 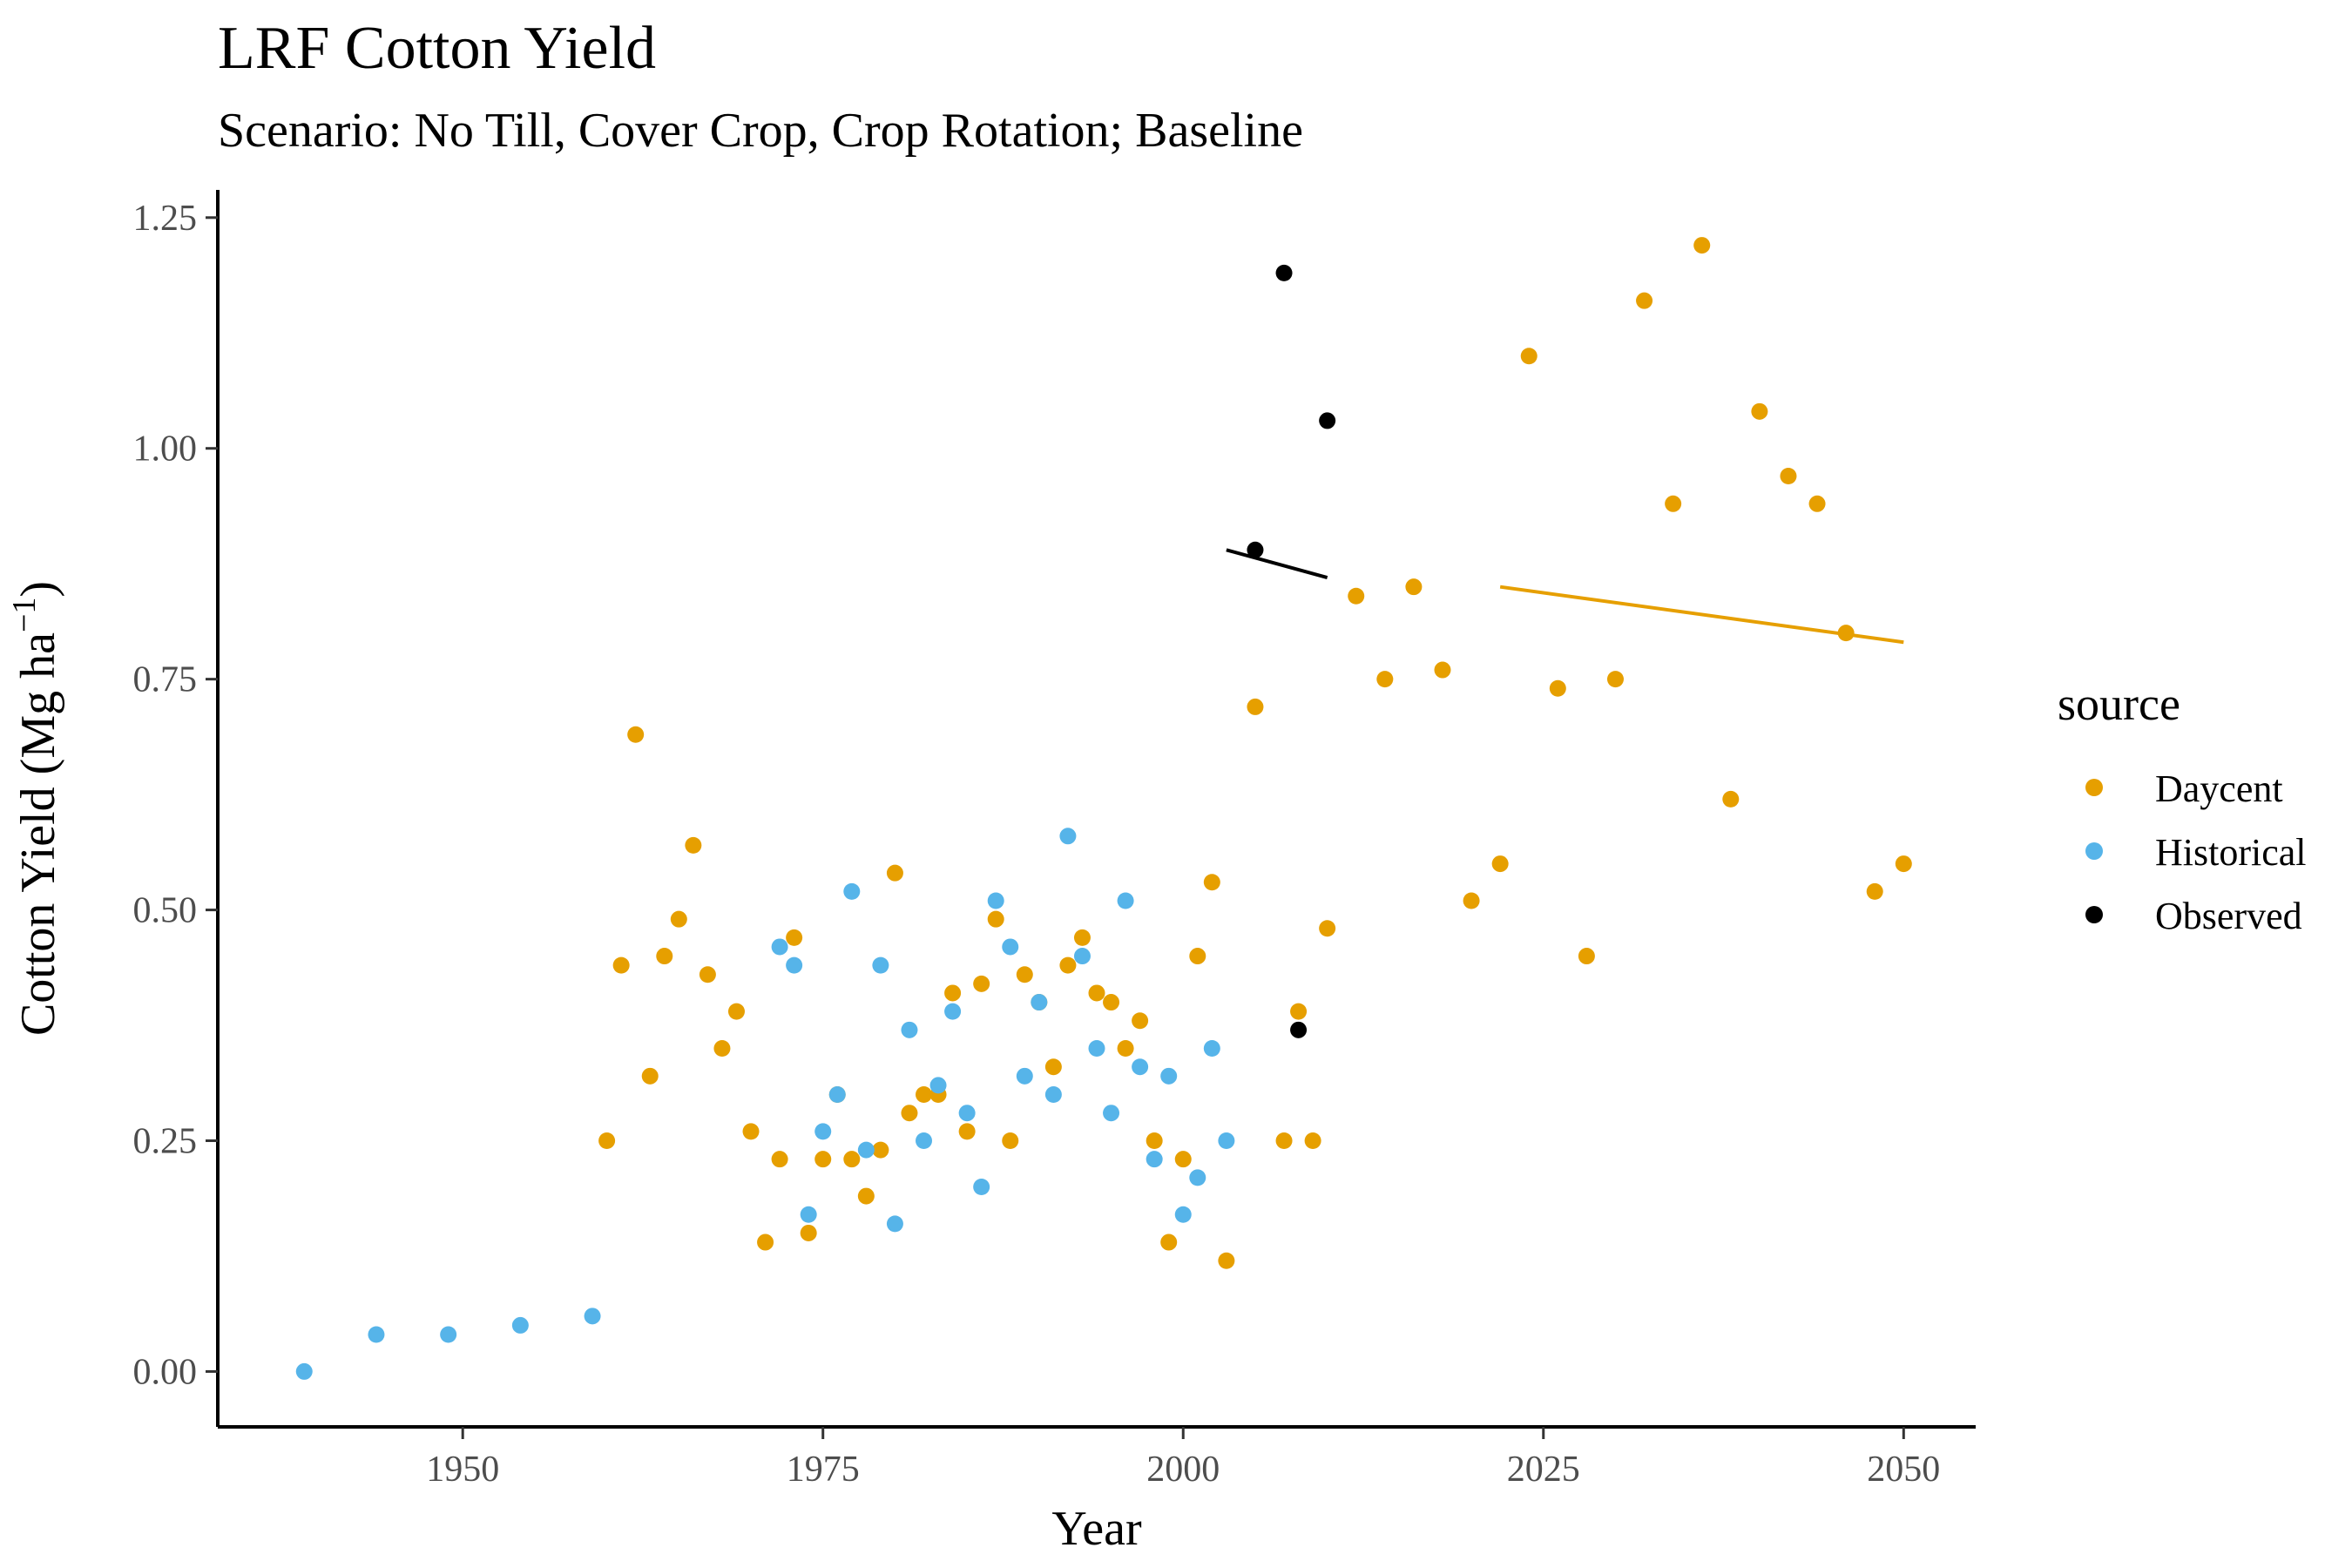 I want to click on legend-label-daycent: Daycent, so click(x=2219, y=788).